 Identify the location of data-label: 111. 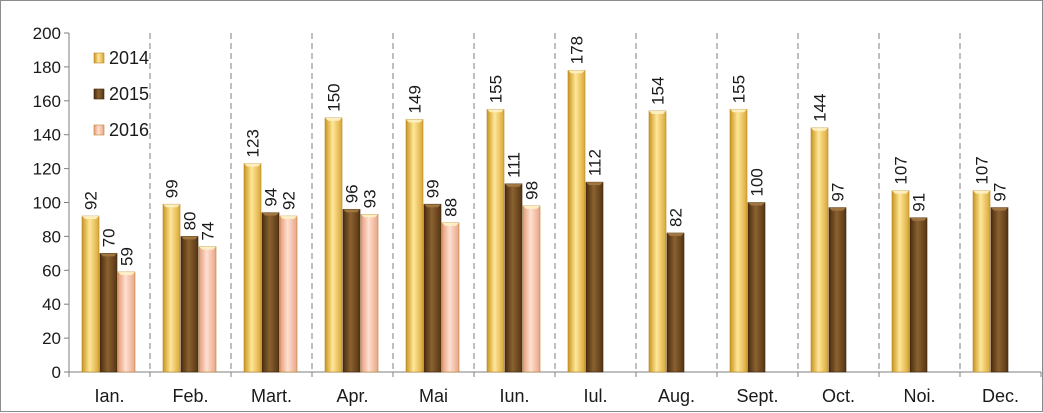
(514, 165).